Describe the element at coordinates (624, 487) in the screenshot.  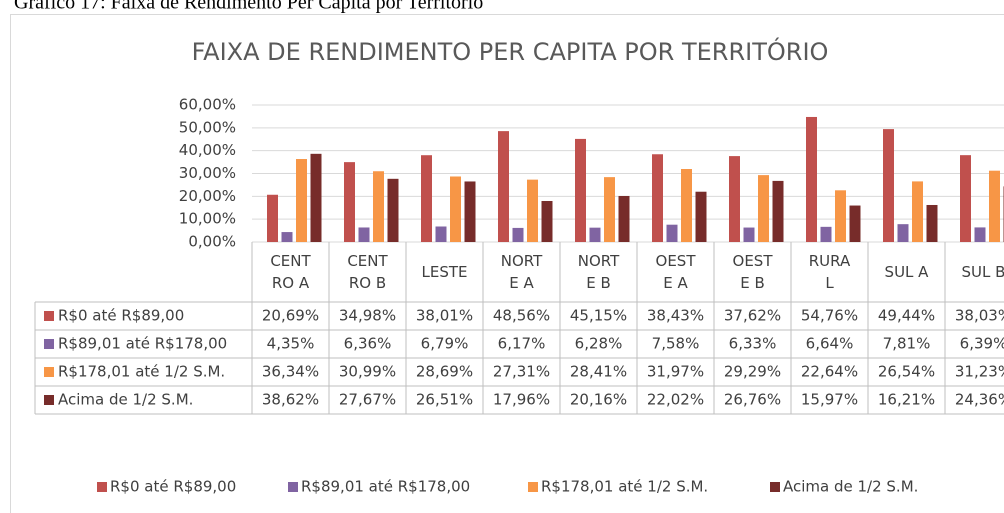
I see `legend-label: R$178,01 até 1/2 S.M.` at that location.